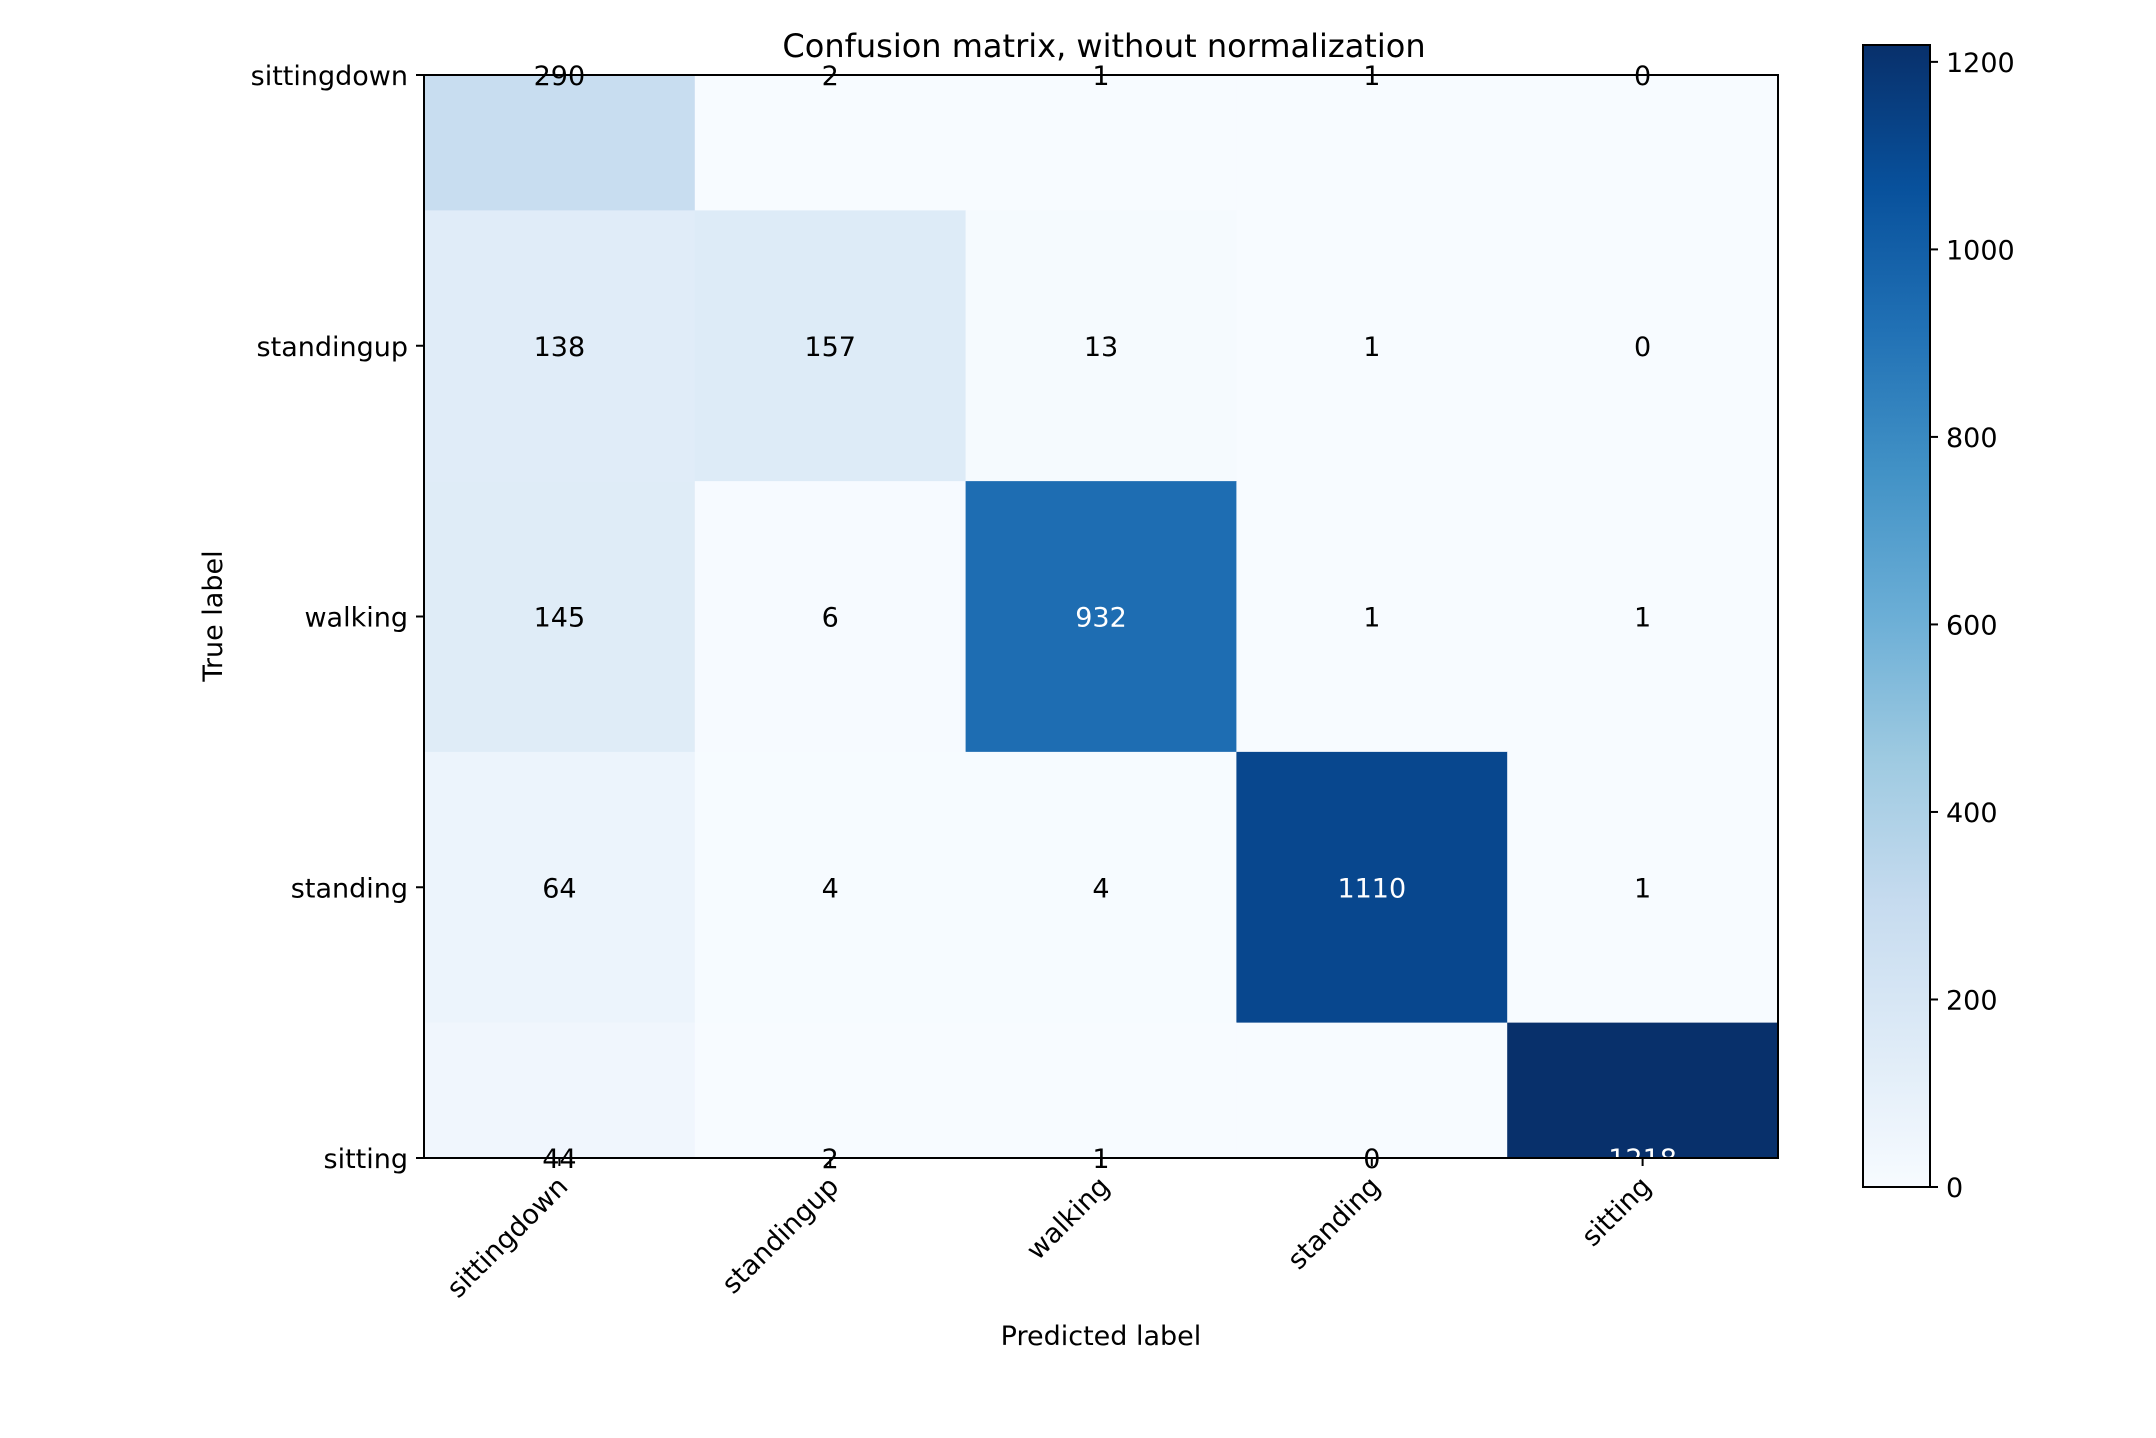 Image resolution: width=2156 pixels, height=1438 pixels. Describe the element at coordinates (213, 616) in the screenshot. I see `y-axis-label: True label` at that location.